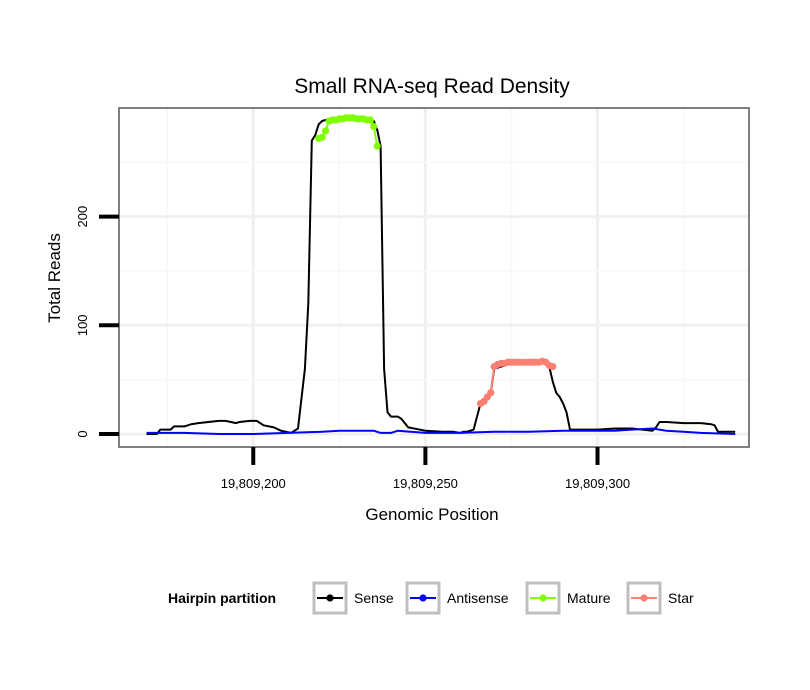 This screenshot has height=690, width=810. I want to click on legend-title: Hairpin partition, so click(222, 598).